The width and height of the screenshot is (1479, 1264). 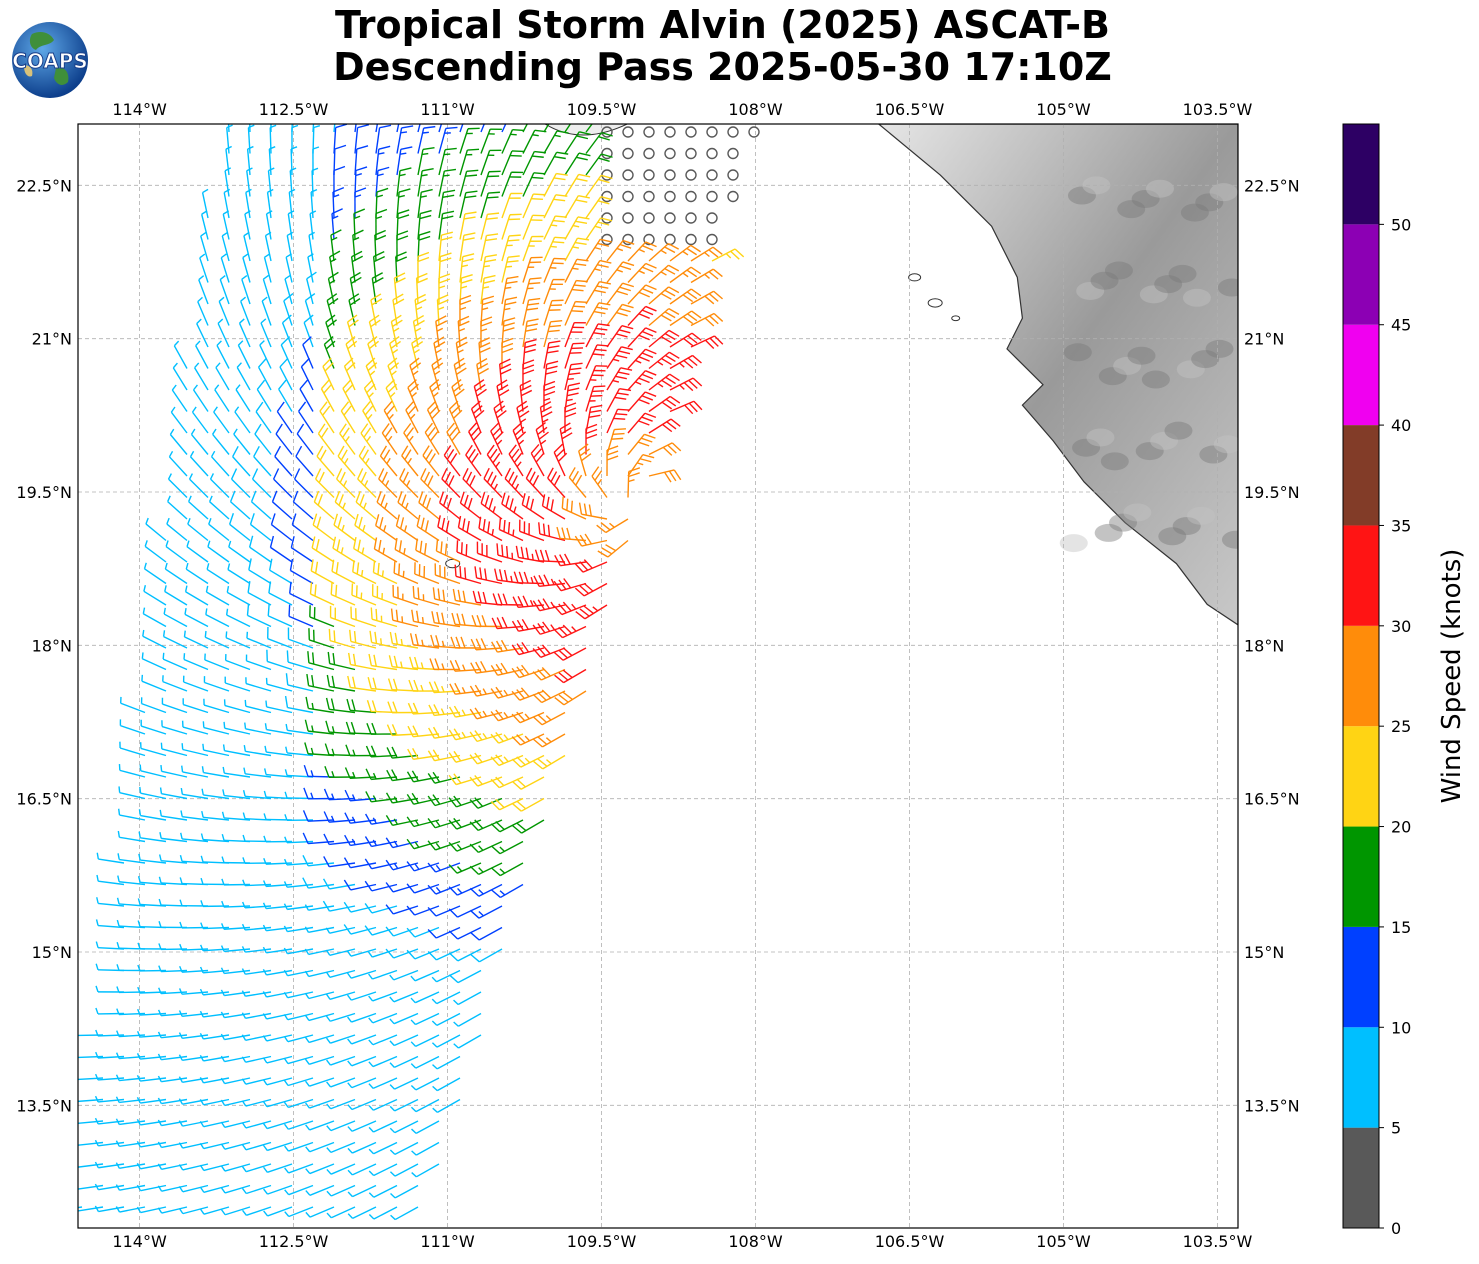 I want to click on lon-tick-bottom: 105°W, so click(x=1063, y=1241).